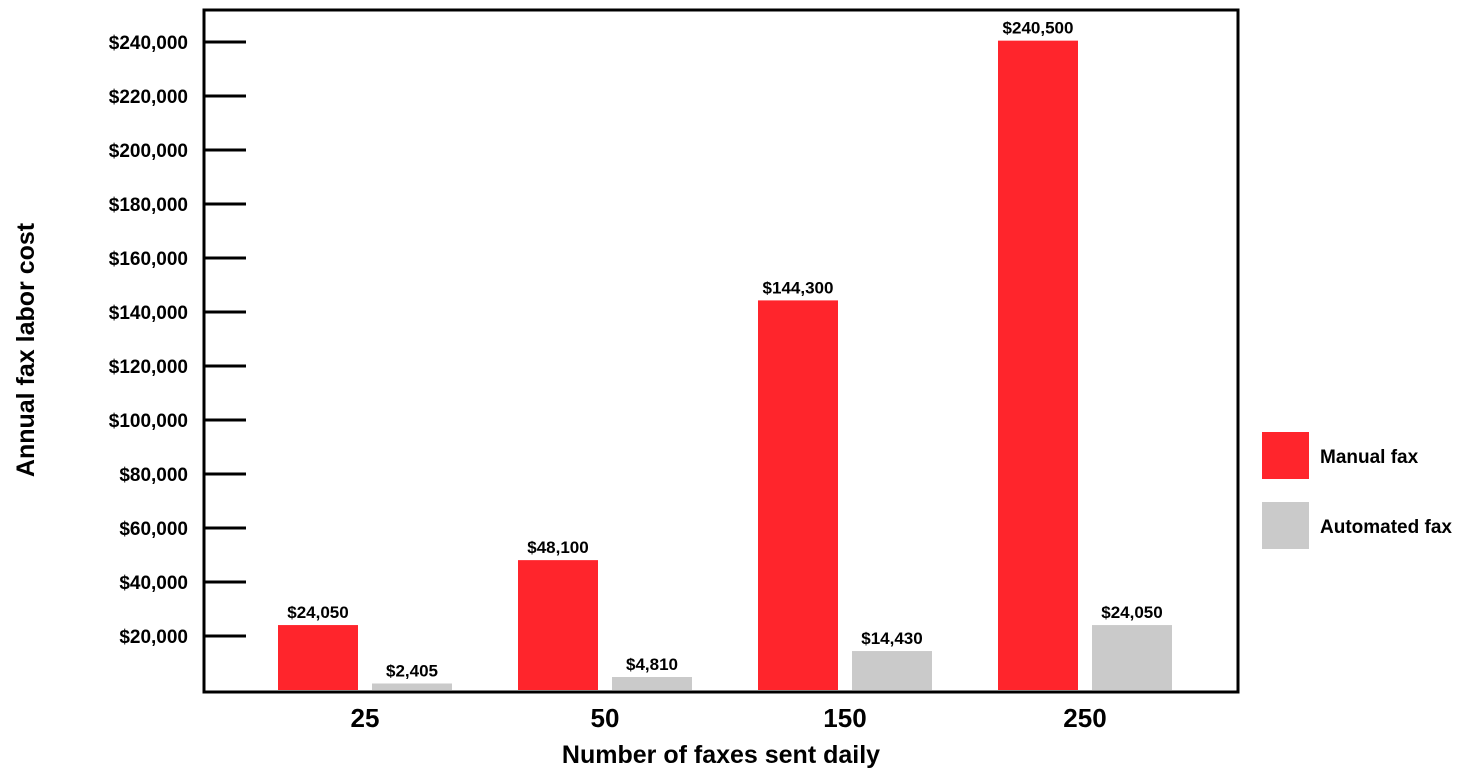  What do you see at coordinates (652, 664) in the screenshot?
I see `bar-value-label: $4,810` at bounding box center [652, 664].